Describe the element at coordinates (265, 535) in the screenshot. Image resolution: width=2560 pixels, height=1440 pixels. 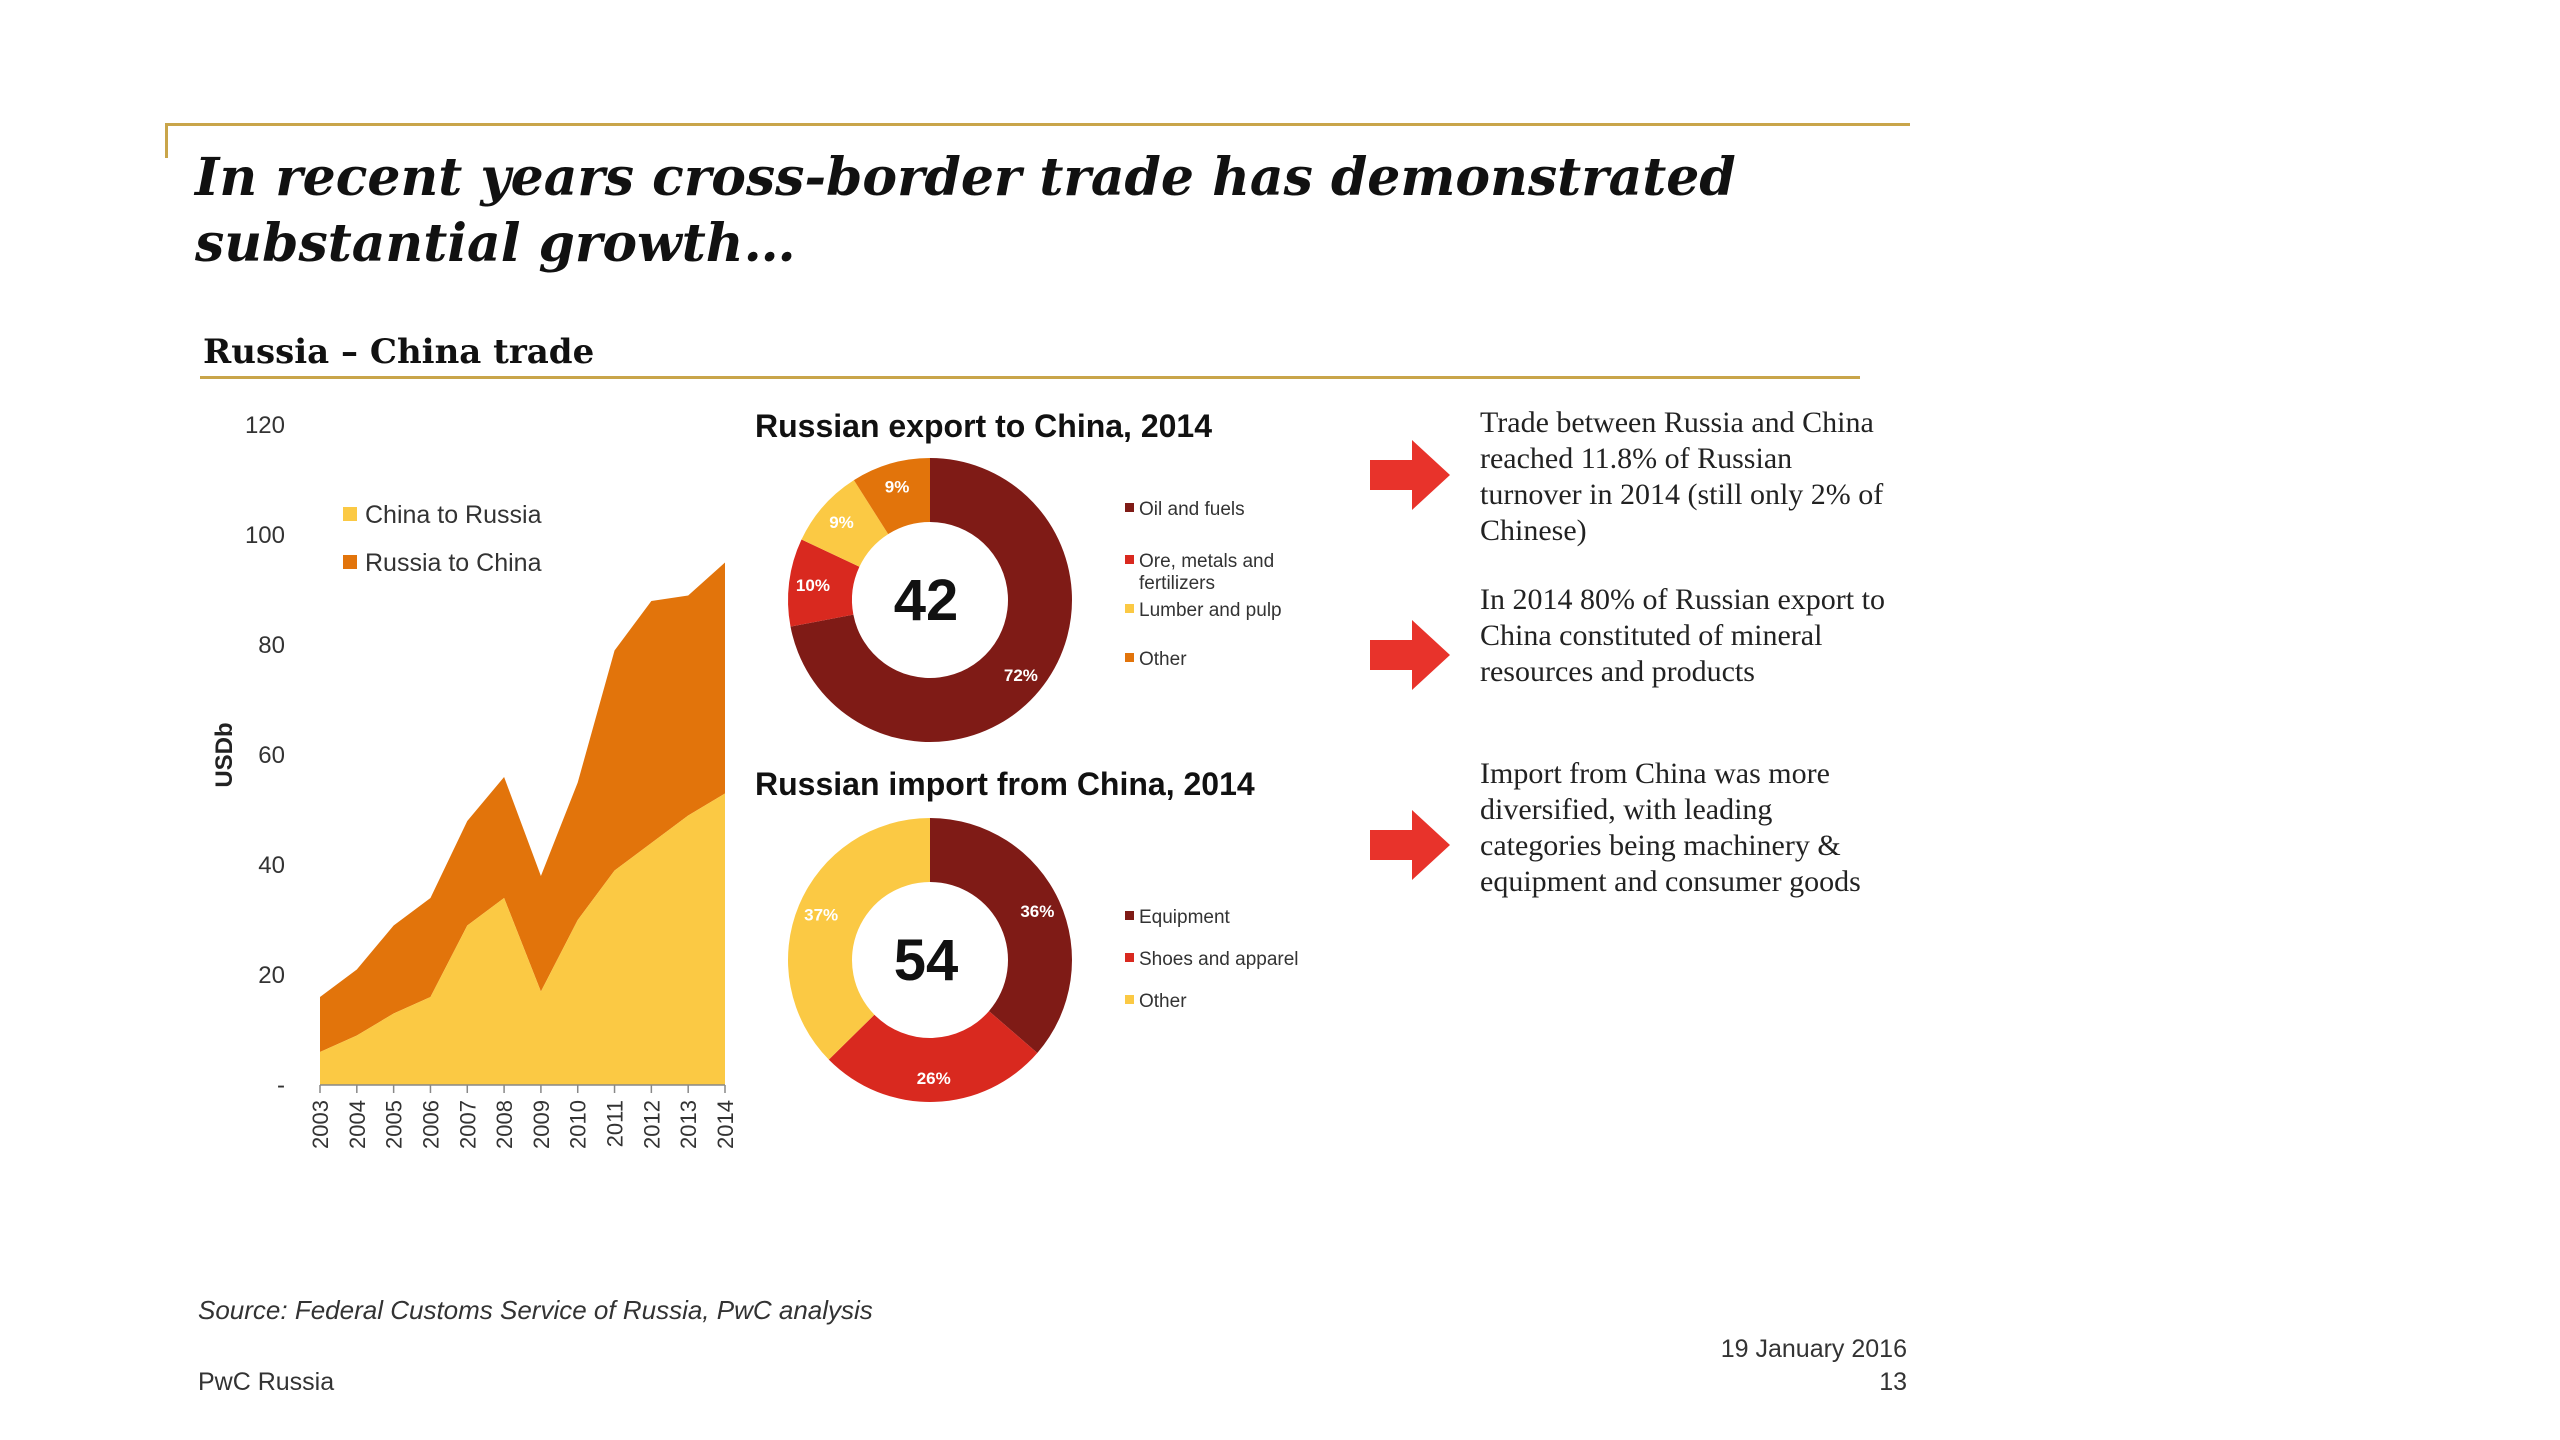
I see `y-tick-label: 100` at that location.